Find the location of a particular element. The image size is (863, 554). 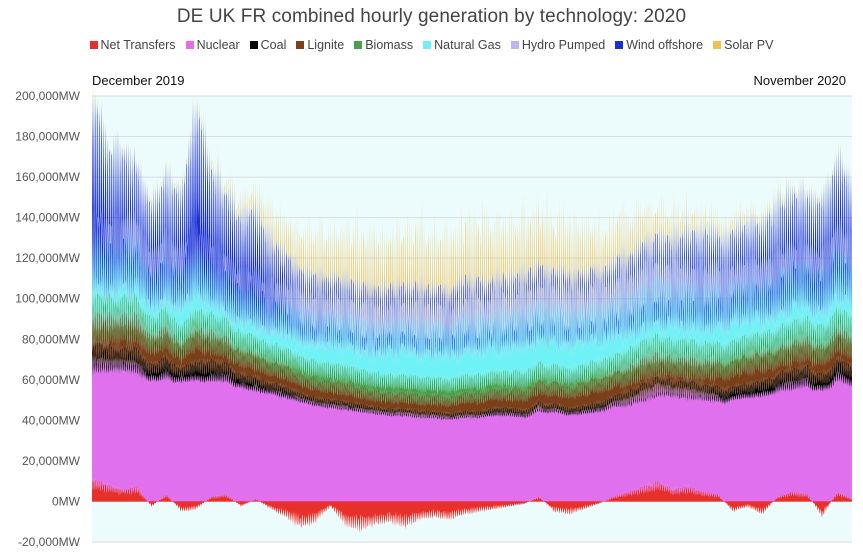

y-tick-label: 200,000MW is located at coordinates (47, 96).